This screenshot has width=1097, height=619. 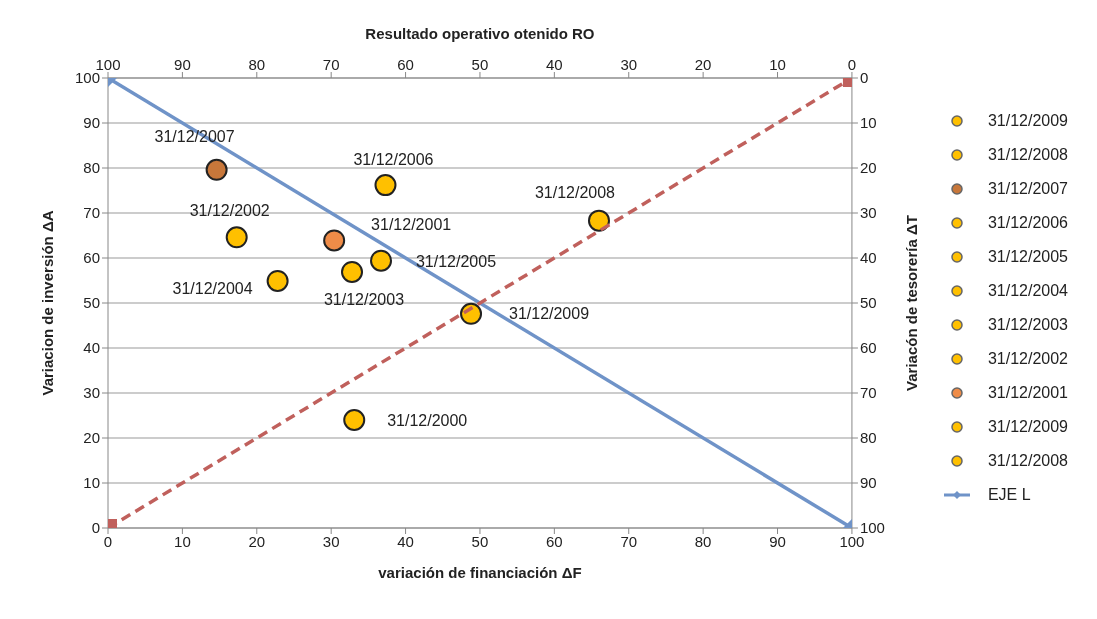 What do you see at coordinates (182, 64) in the screenshot?
I see `x2-tick-label: 90` at bounding box center [182, 64].